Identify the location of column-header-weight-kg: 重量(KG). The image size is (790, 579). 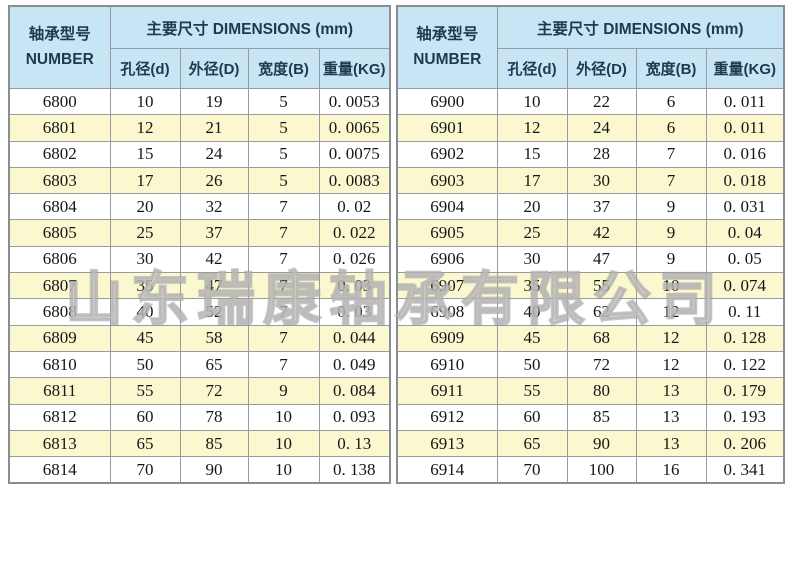
(745, 68).